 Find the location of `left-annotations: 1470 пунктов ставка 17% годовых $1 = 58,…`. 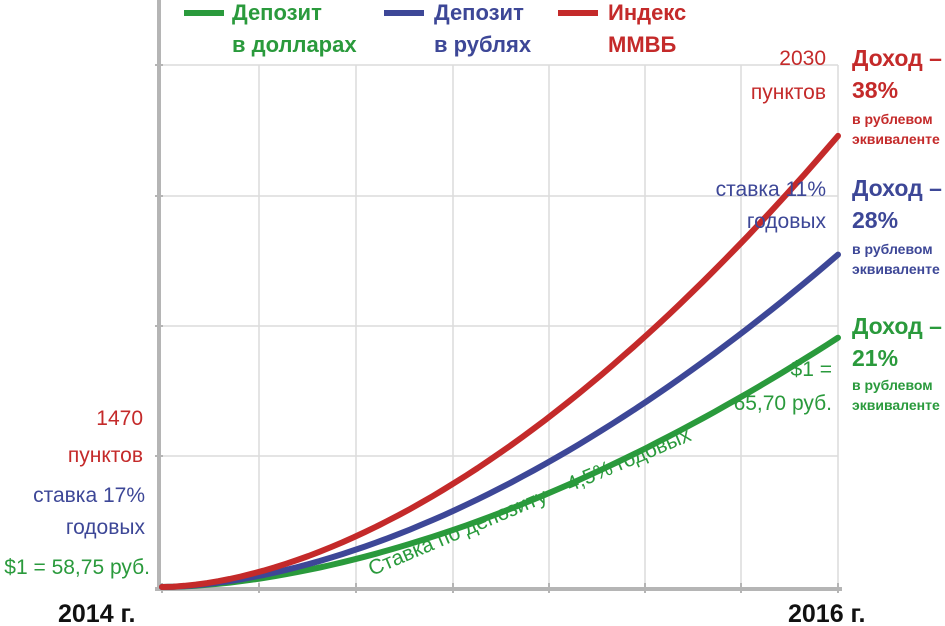

left-annotations: 1470 пунктов ставка 17% годовых $1 = 58,… is located at coordinates (77, 493).